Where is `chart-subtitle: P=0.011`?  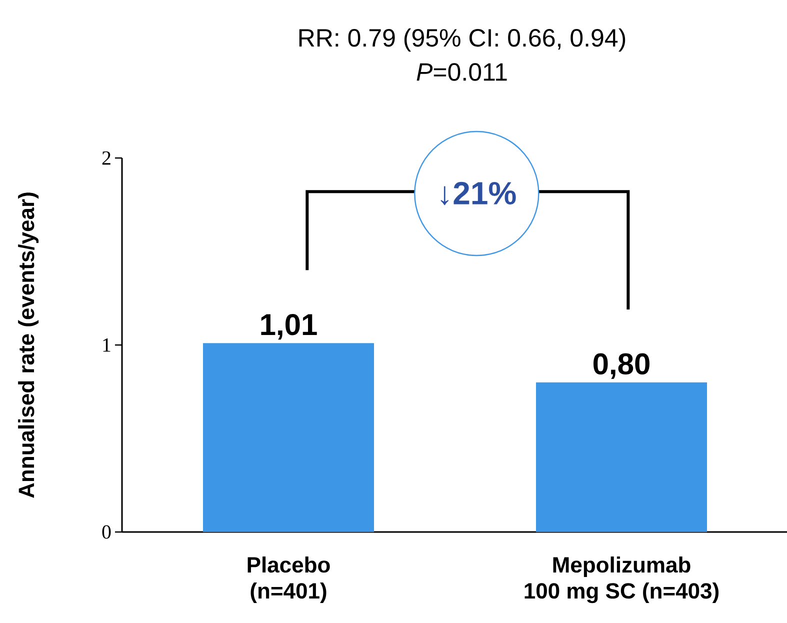
chart-subtitle: P=0.011 is located at coordinates (461, 72).